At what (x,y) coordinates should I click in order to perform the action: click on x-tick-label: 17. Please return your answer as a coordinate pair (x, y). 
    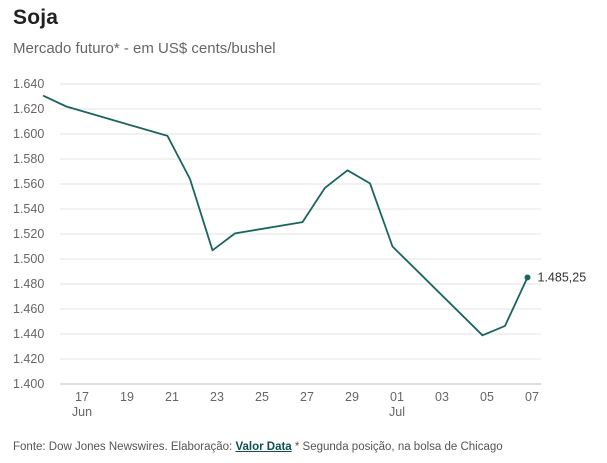
    Looking at the image, I should click on (82, 397).